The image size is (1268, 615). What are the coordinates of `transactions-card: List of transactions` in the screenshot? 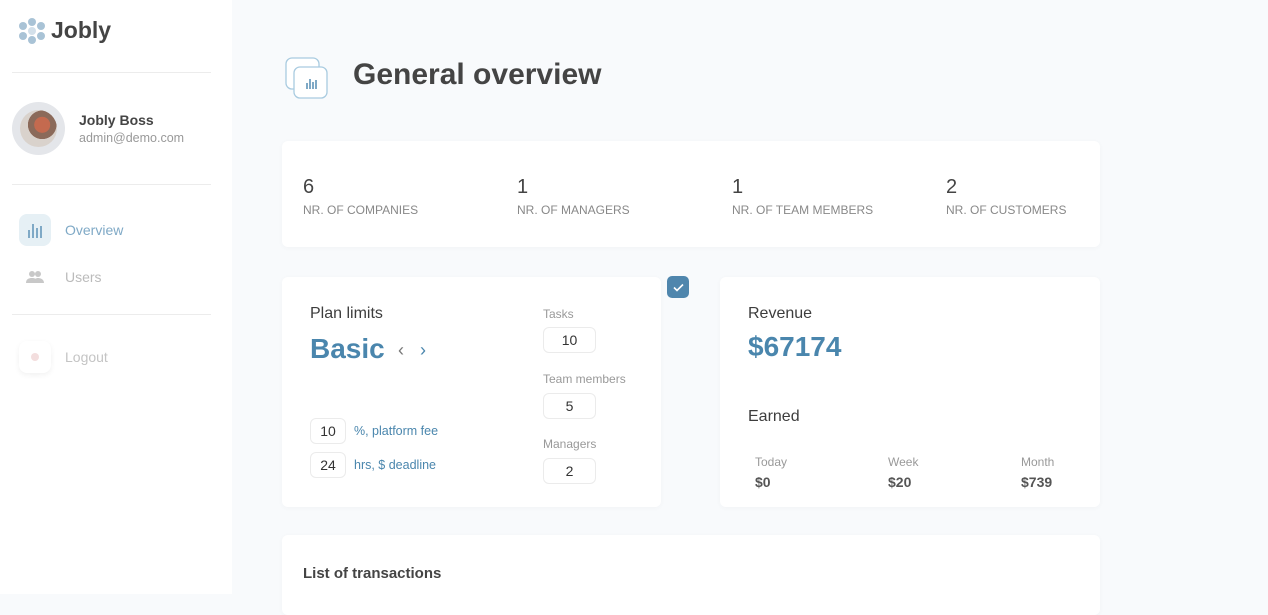 It's located at (691, 575).